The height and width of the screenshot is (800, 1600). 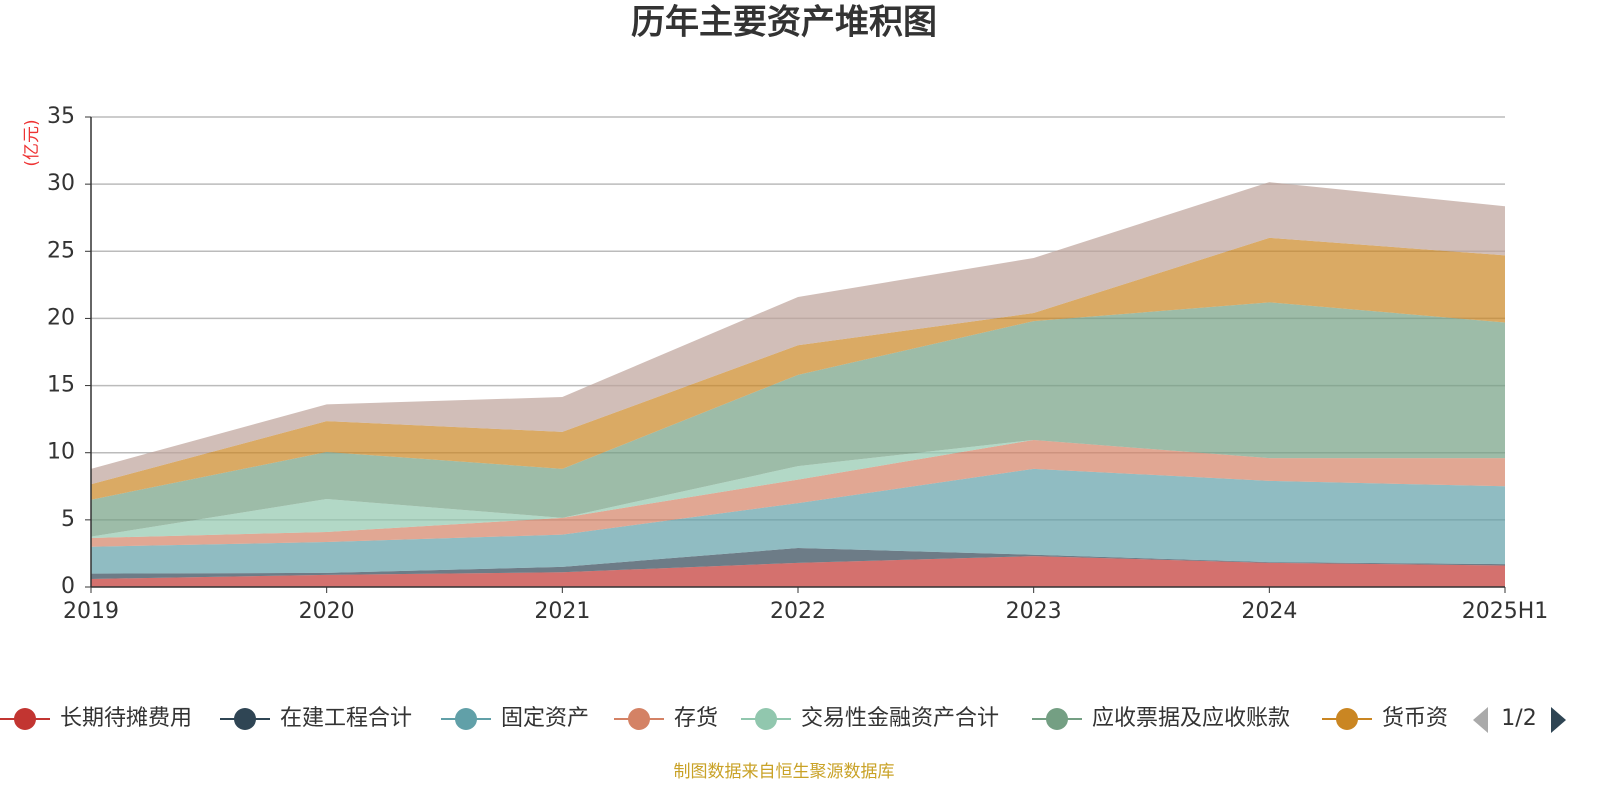 What do you see at coordinates (900, 718) in the screenshot?
I see `legend-label: 交易性金融资产合计` at bounding box center [900, 718].